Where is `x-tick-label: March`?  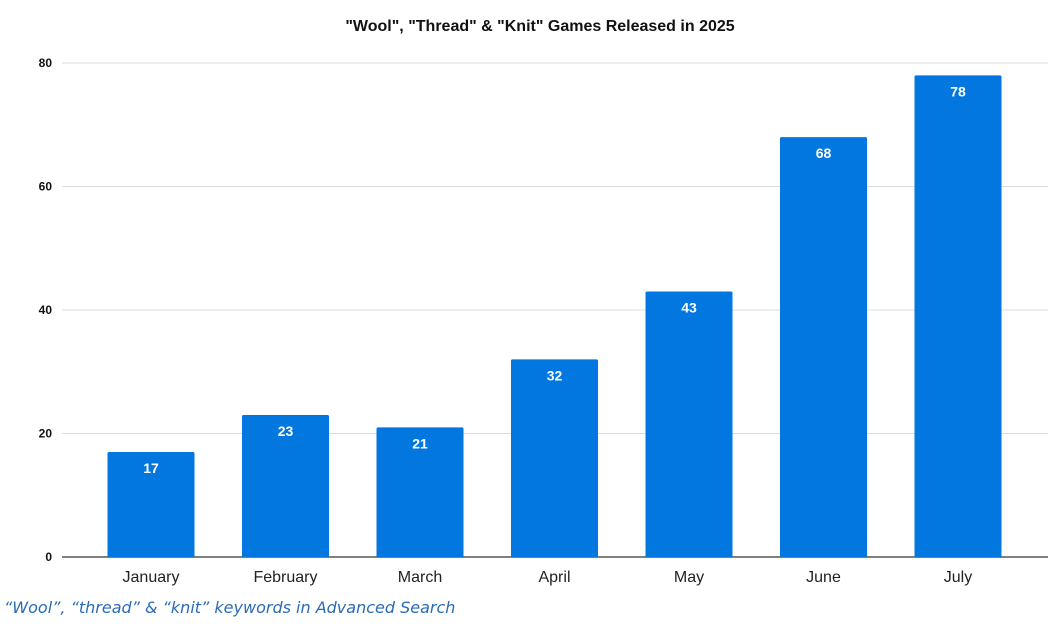
x-tick-label: March is located at coordinates (420, 577).